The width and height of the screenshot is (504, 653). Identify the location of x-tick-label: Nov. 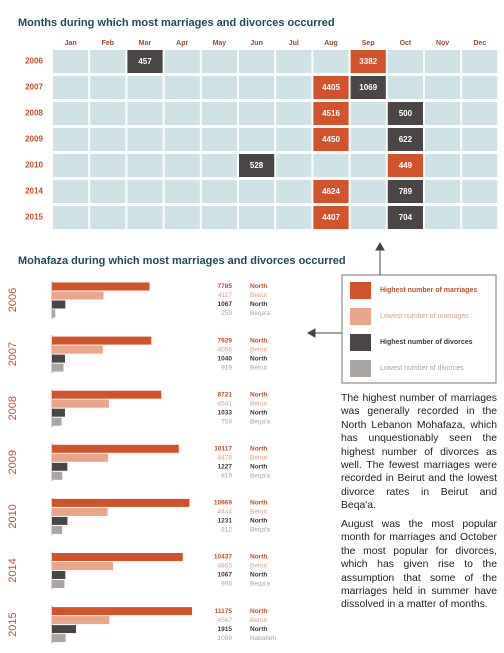
(442, 43).